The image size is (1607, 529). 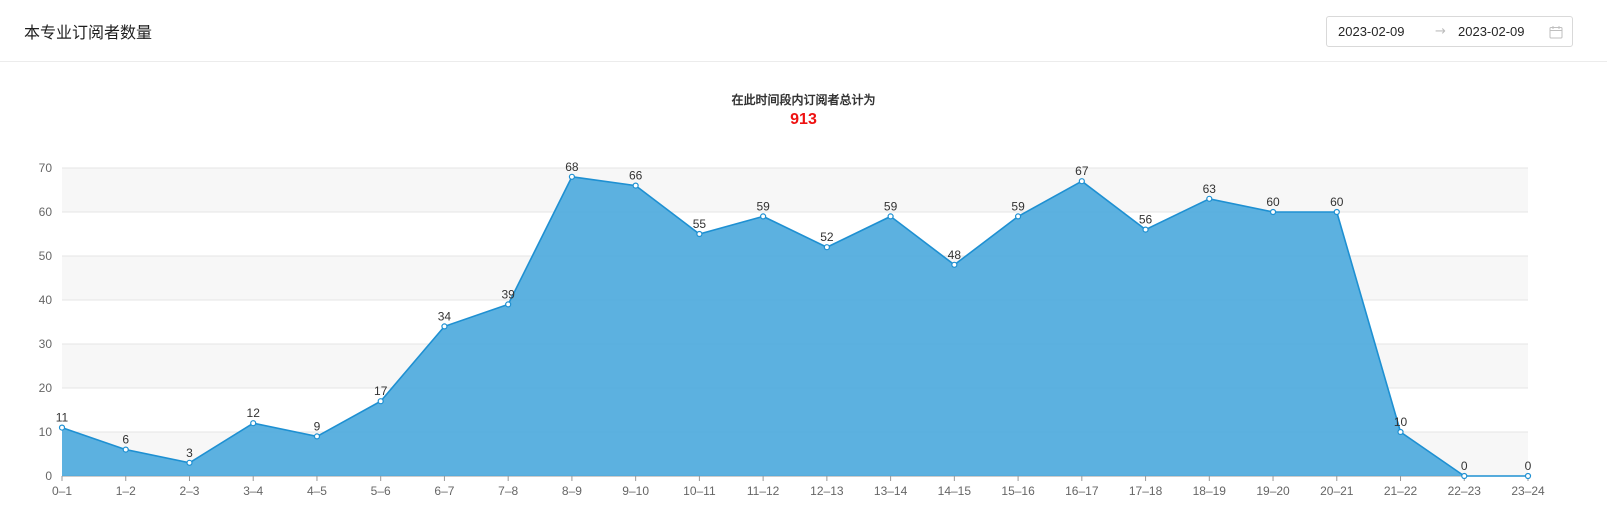 What do you see at coordinates (955, 491) in the screenshot?
I see `x-tick-label: 14–15` at bounding box center [955, 491].